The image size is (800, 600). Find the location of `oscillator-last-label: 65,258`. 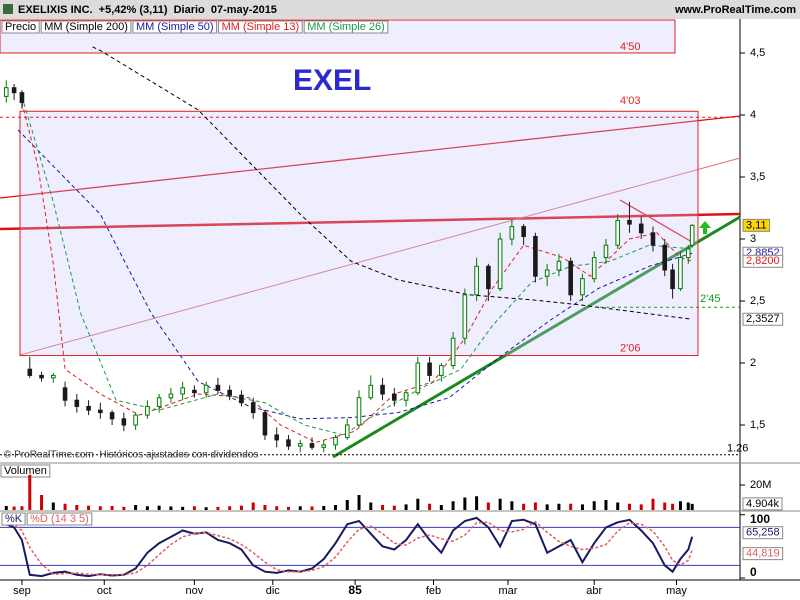

oscillator-last-label: 65,258 is located at coordinates (763, 533).